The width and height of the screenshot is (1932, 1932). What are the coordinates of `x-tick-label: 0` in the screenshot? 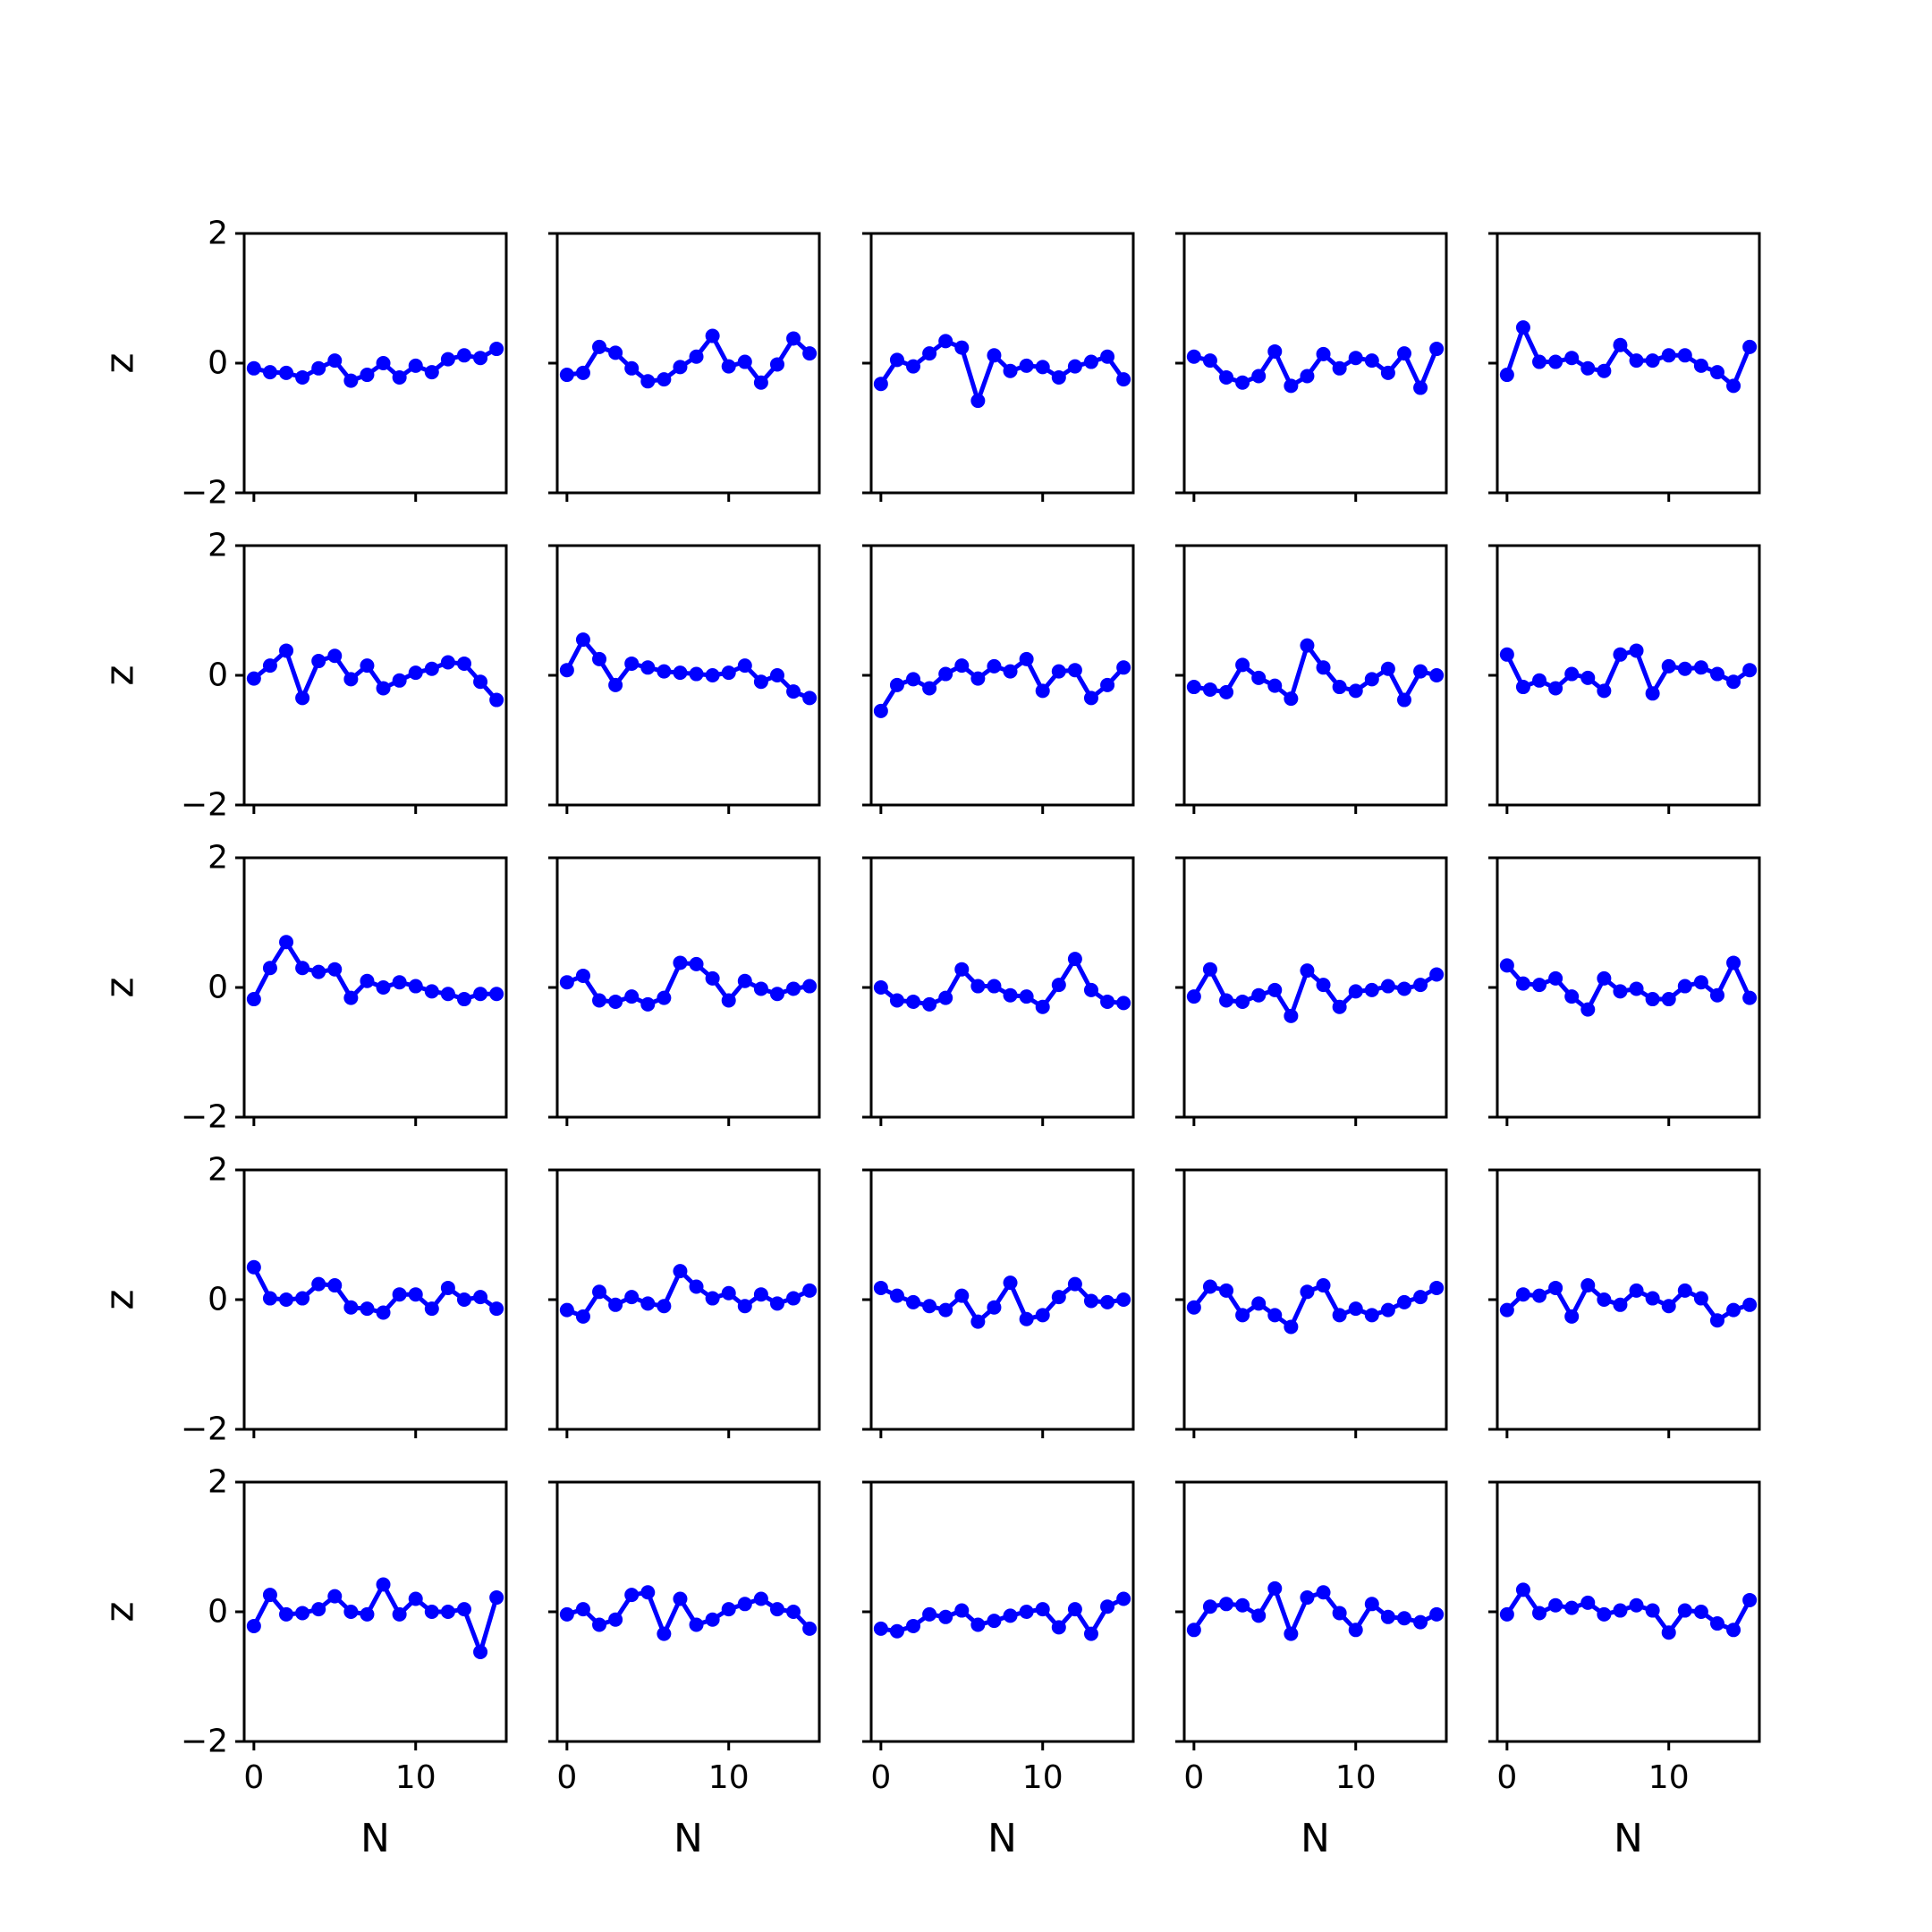 It's located at (253, 1777).